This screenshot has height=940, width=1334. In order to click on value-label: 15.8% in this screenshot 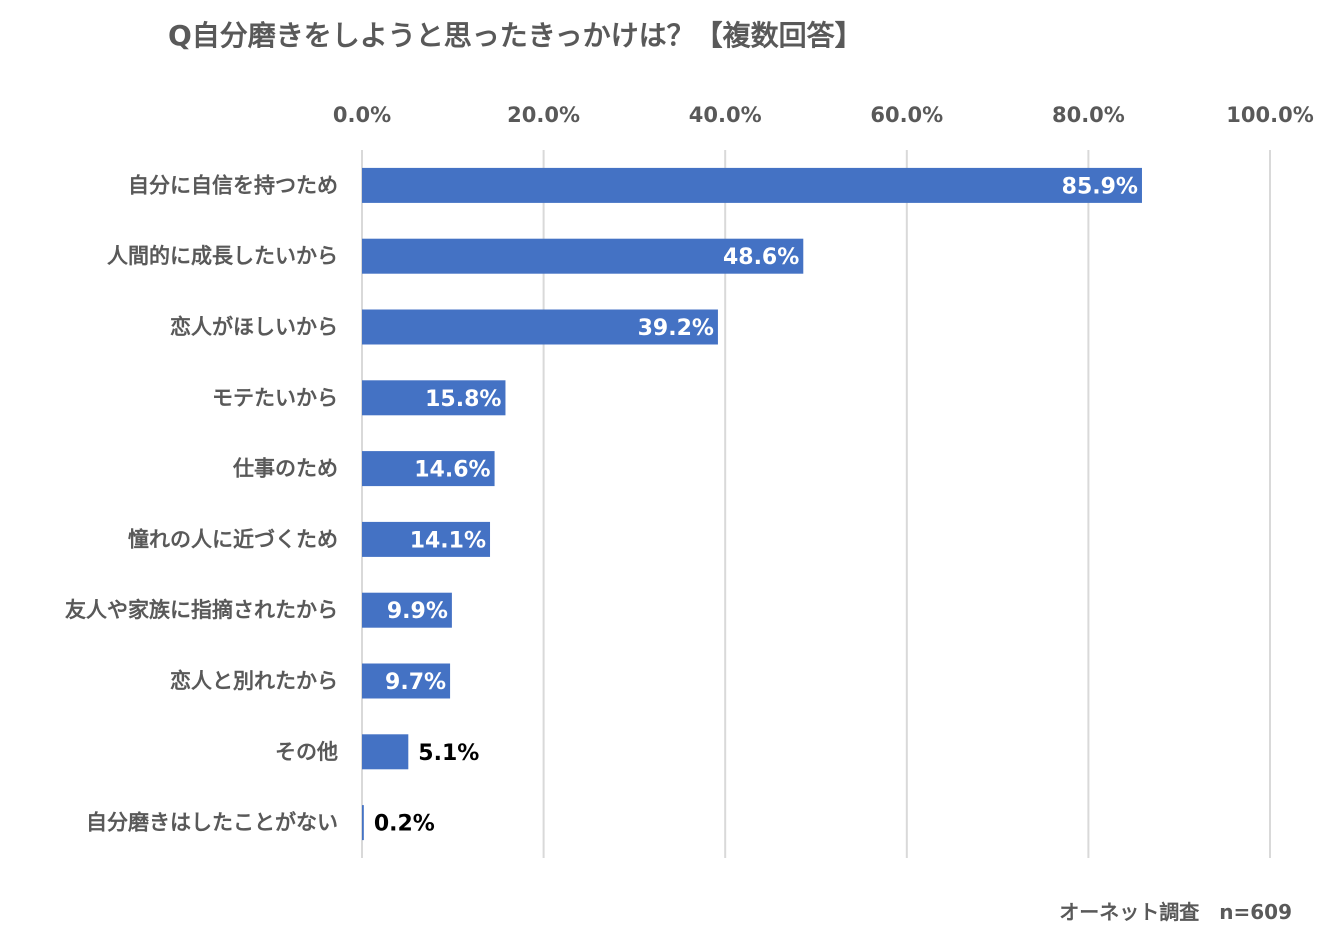, I will do `click(463, 399)`.